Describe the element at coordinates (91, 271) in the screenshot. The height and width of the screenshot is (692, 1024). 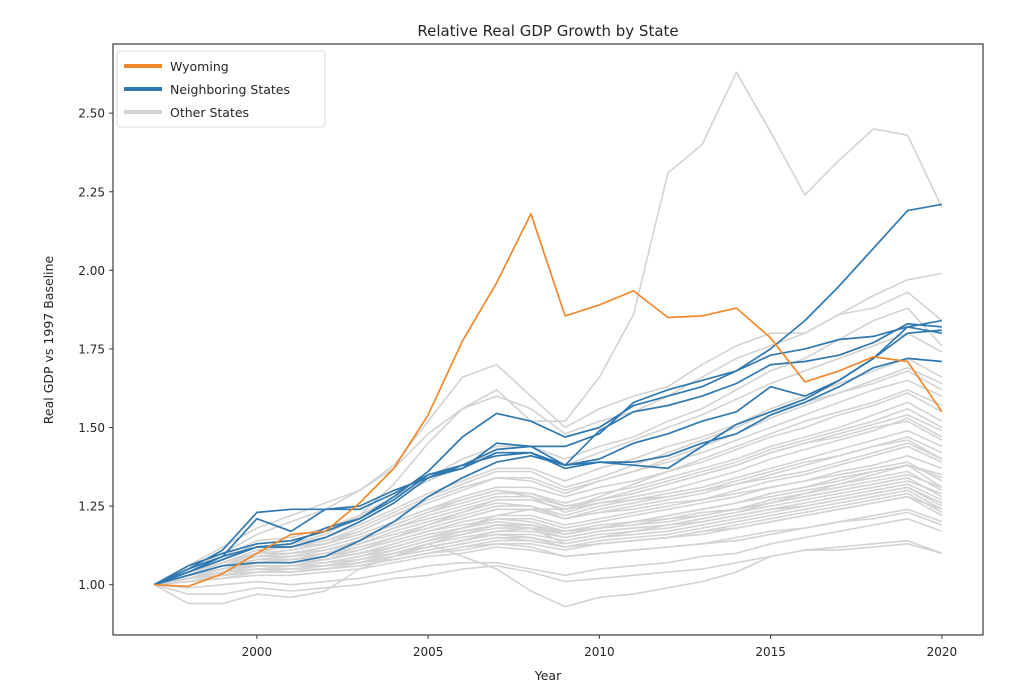
I see `y-tick-label: 2.00` at that location.